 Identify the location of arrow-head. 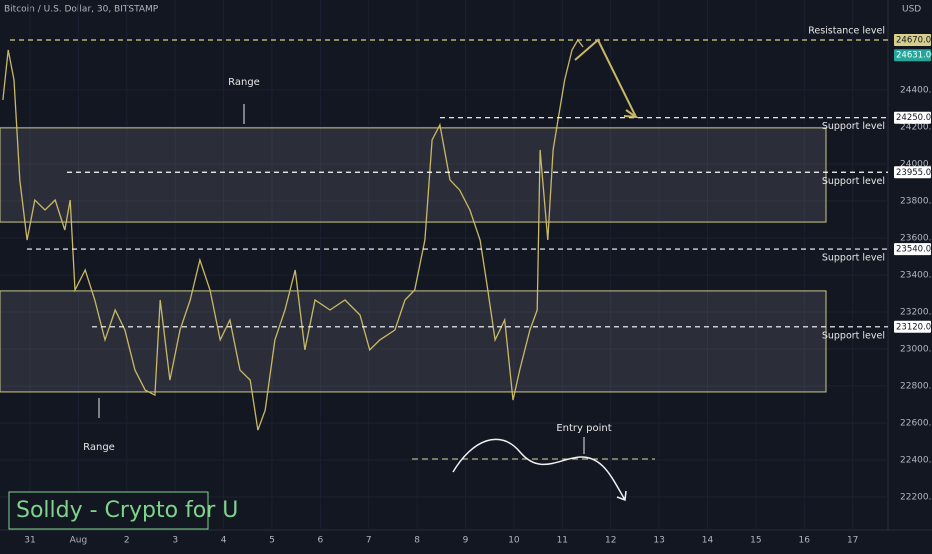
(631, 114).